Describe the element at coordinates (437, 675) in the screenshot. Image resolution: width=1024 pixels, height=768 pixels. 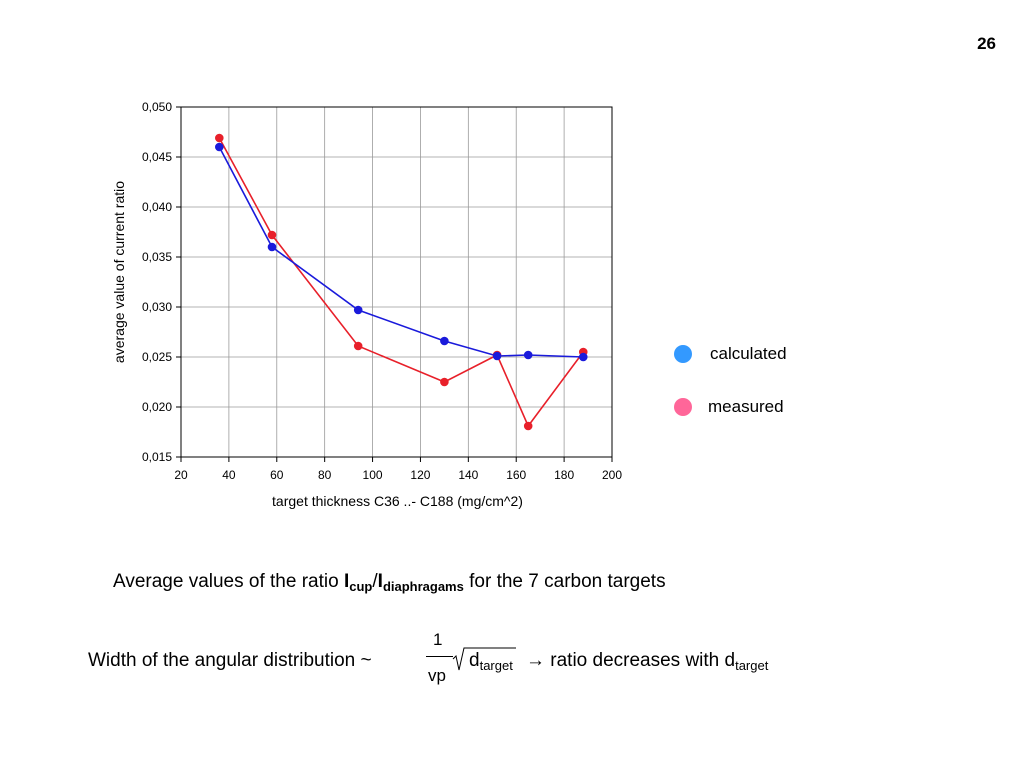
I see `formula-denominator: vp` at that location.